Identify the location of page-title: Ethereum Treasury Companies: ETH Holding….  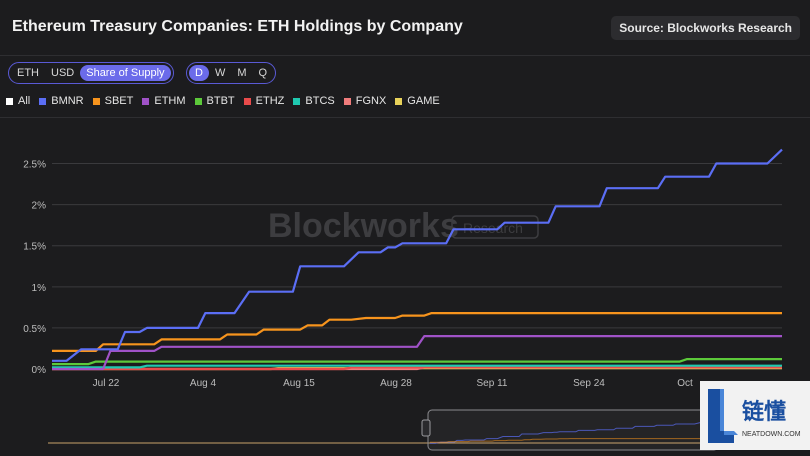
(237, 26).